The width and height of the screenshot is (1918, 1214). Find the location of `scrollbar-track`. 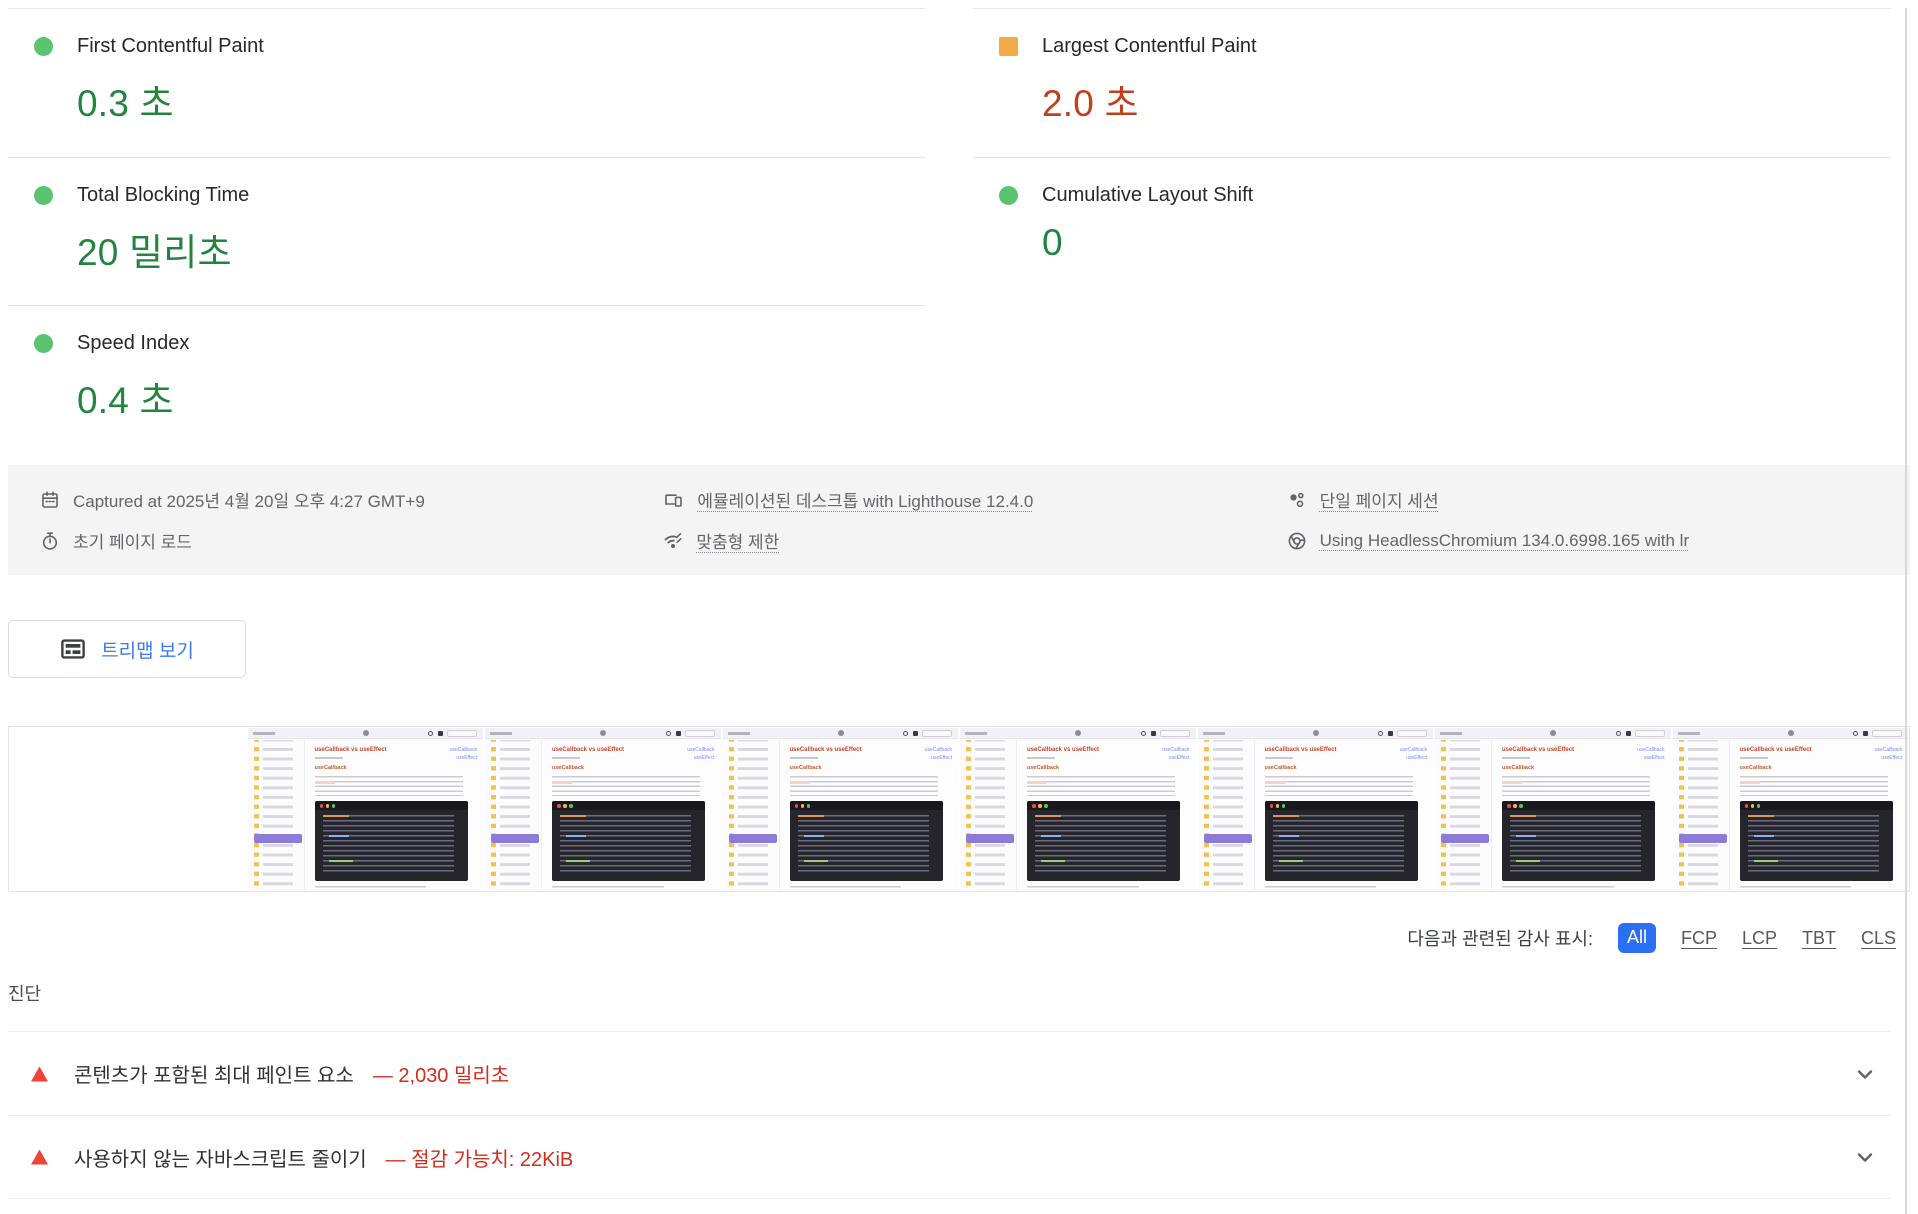

scrollbar-track is located at coordinates (1906, 611).